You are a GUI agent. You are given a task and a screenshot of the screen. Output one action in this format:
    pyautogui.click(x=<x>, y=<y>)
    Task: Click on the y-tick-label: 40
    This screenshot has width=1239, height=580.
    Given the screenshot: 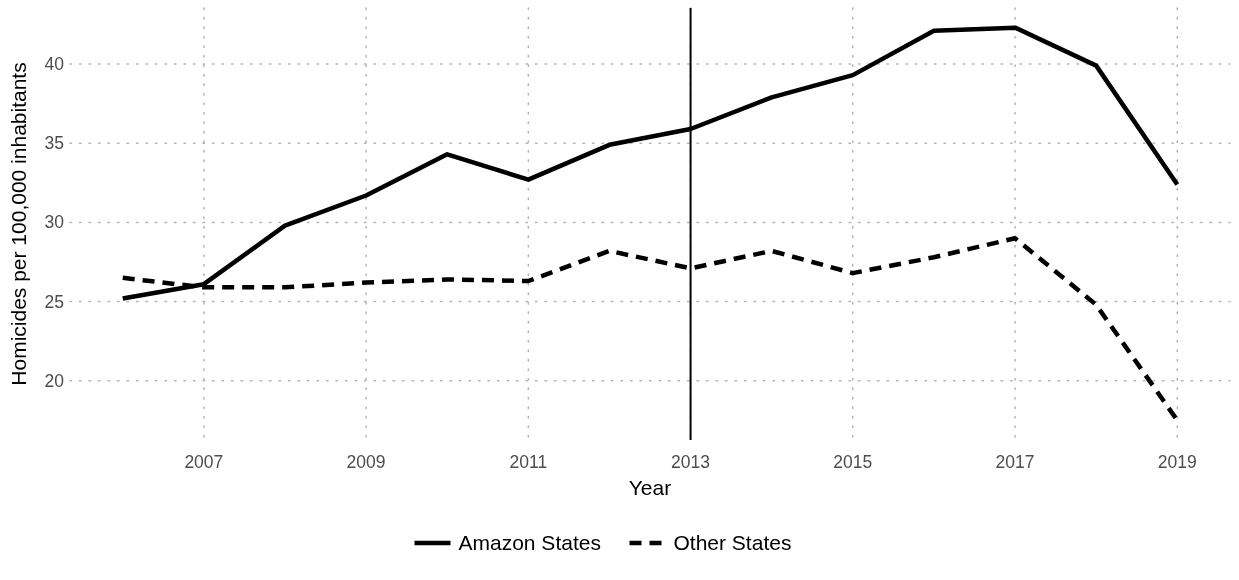 What is the action you would take?
    pyautogui.click(x=54, y=64)
    